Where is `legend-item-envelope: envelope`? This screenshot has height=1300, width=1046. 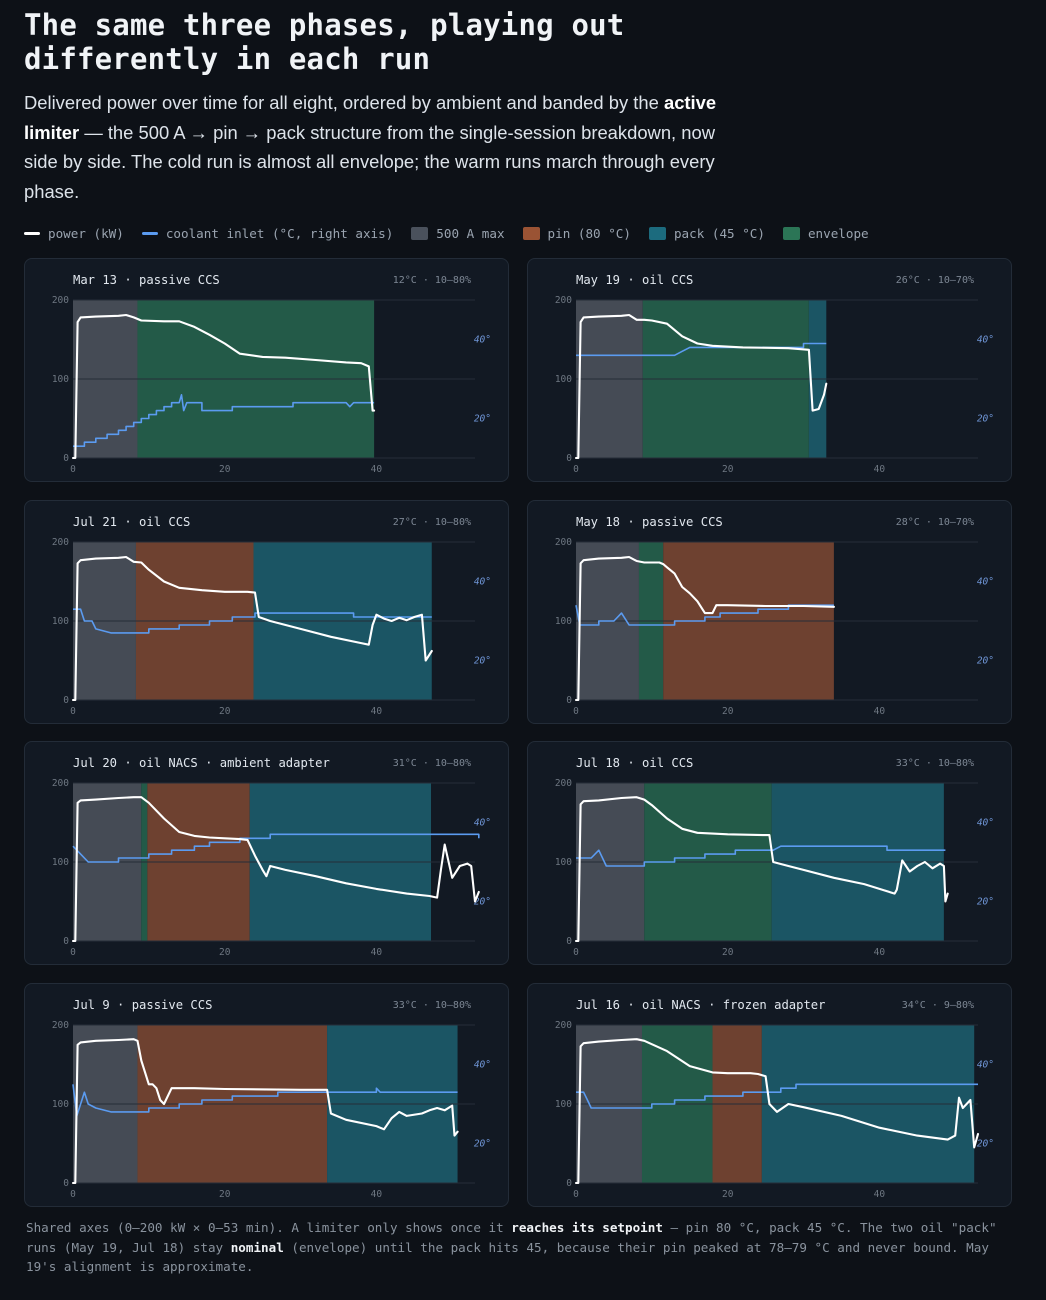 legend-item-envelope: envelope is located at coordinates (825, 233).